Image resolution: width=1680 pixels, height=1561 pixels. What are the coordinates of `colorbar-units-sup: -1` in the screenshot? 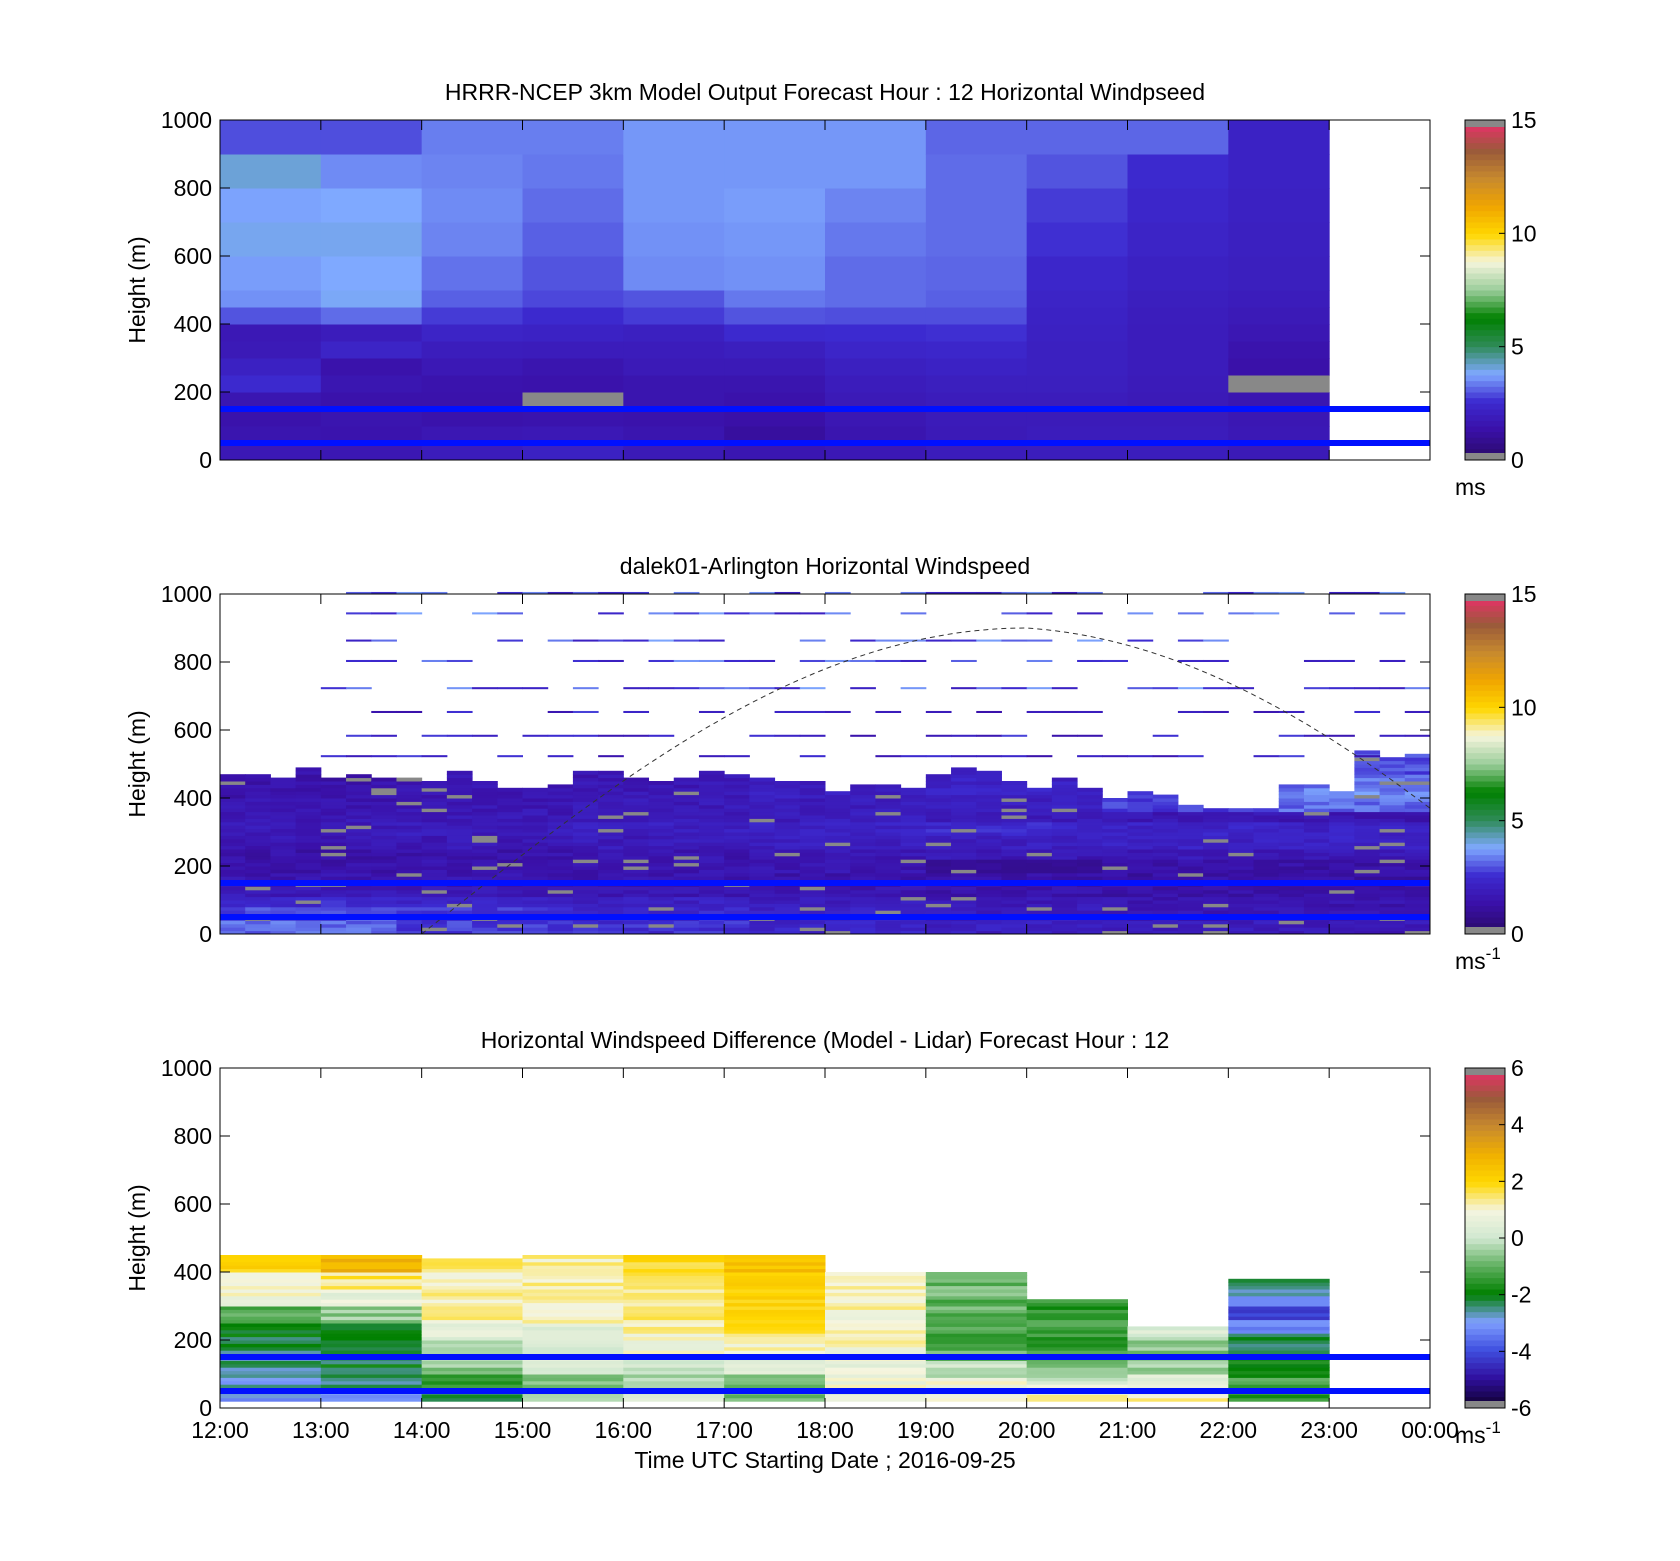 It's located at (1493, 1427).